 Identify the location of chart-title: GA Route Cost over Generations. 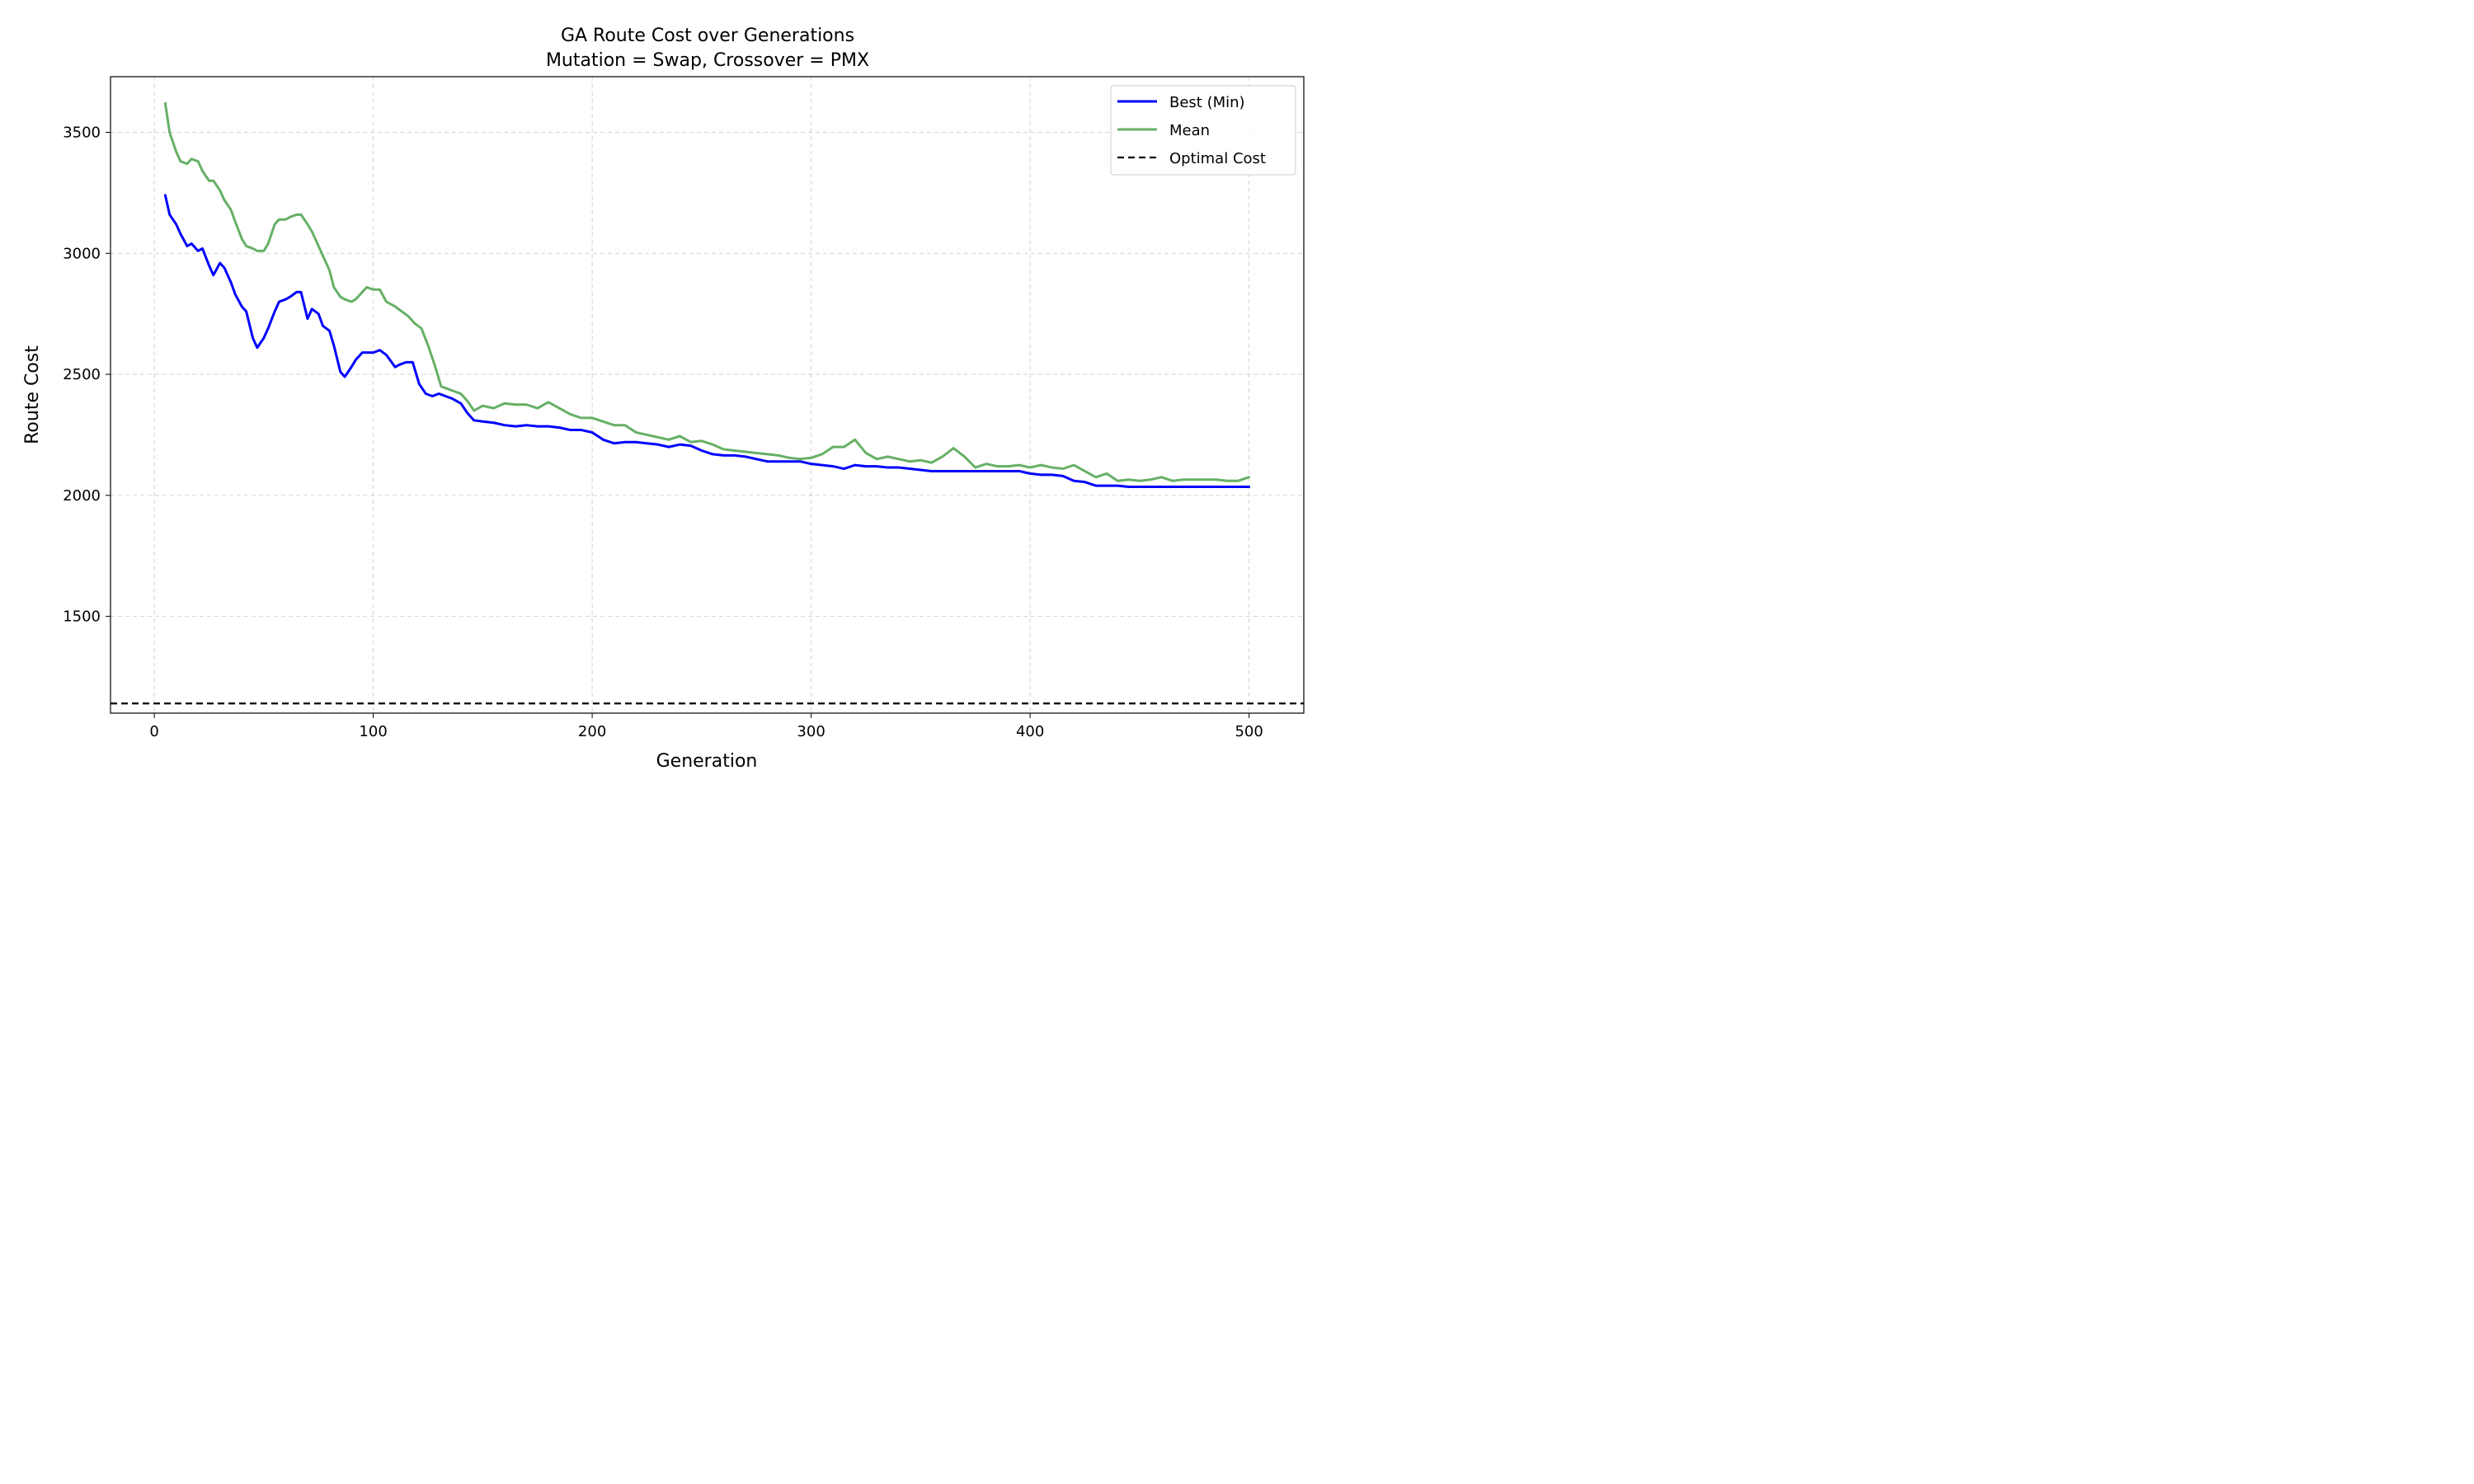
(707, 36).